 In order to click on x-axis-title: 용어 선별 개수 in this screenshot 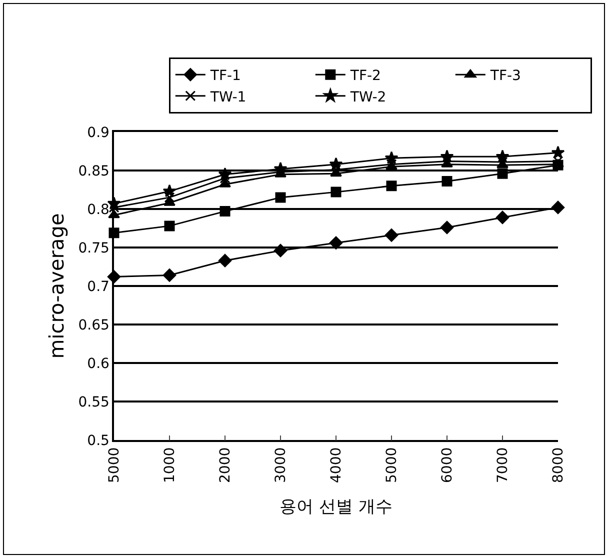, I will do `click(336, 506)`.